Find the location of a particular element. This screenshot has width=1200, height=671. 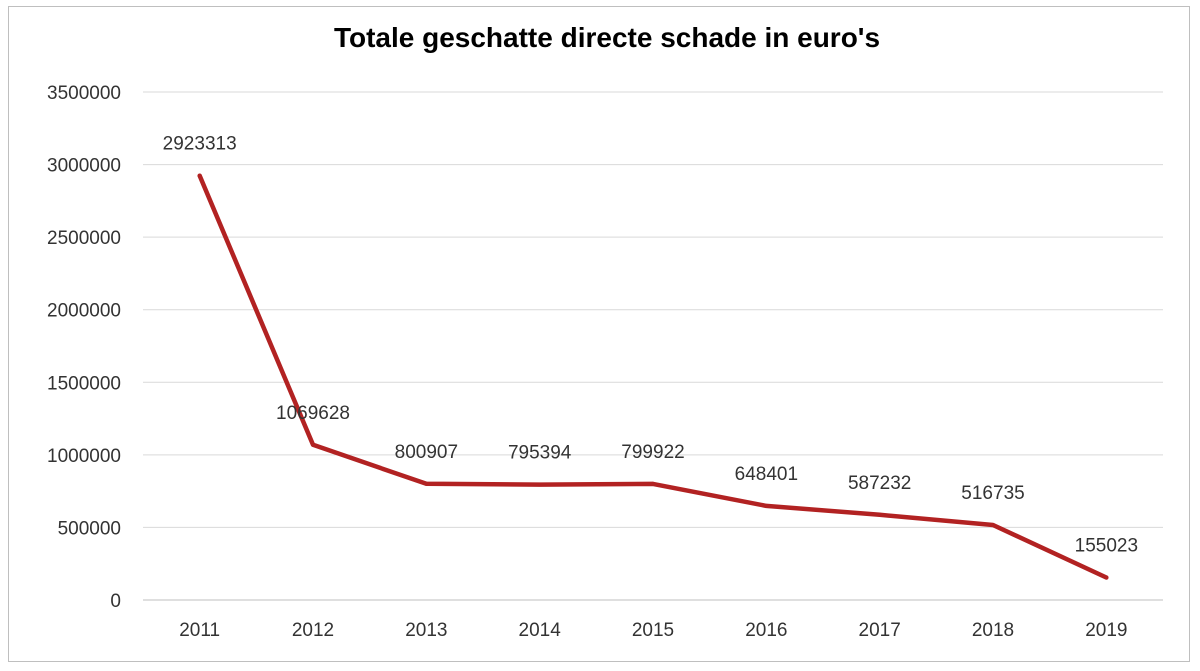

x-tick-label: 2019 is located at coordinates (1106, 630).